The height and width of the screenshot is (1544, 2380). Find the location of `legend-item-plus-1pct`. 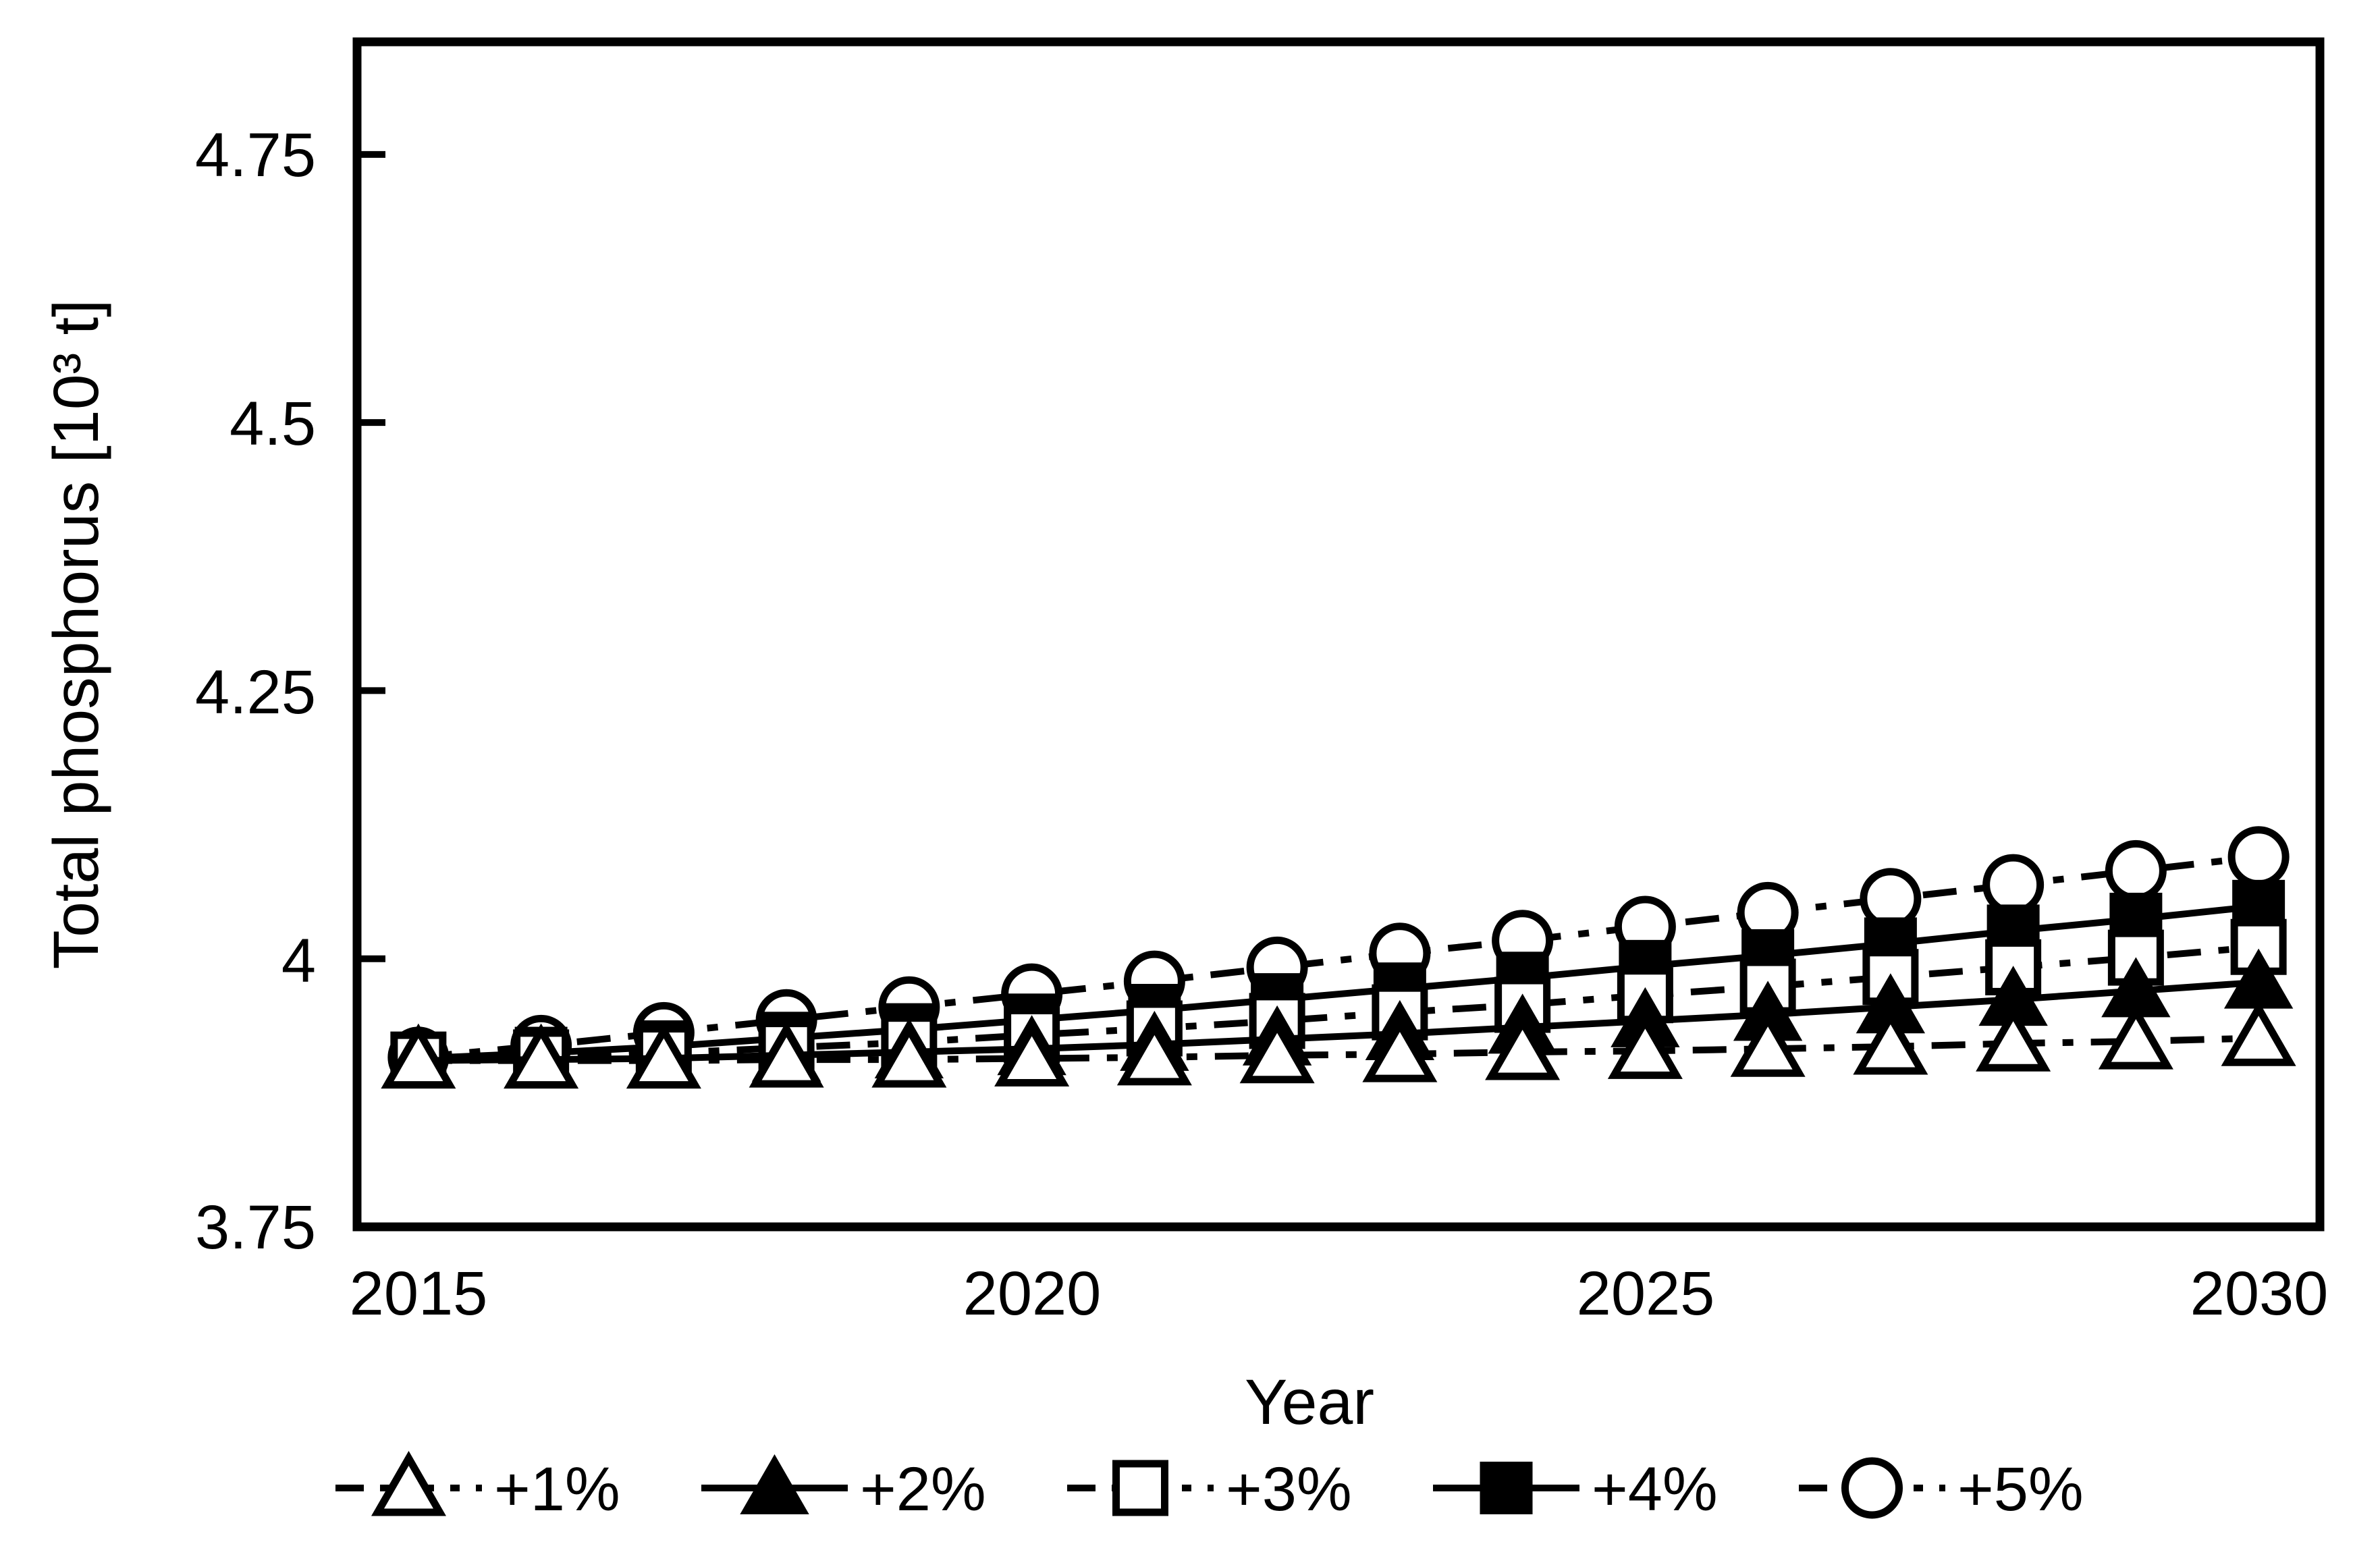

legend-item-plus-1pct is located at coordinates (408, 1483).